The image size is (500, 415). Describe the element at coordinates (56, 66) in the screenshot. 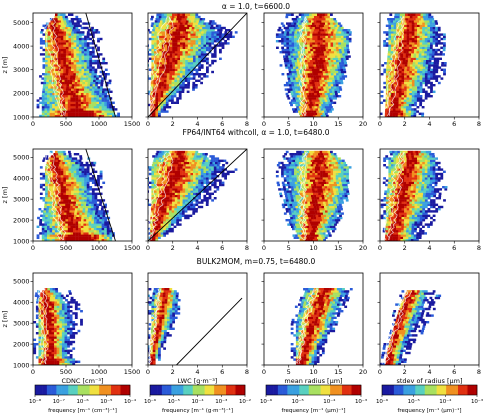

I see `contour-line` at that location.